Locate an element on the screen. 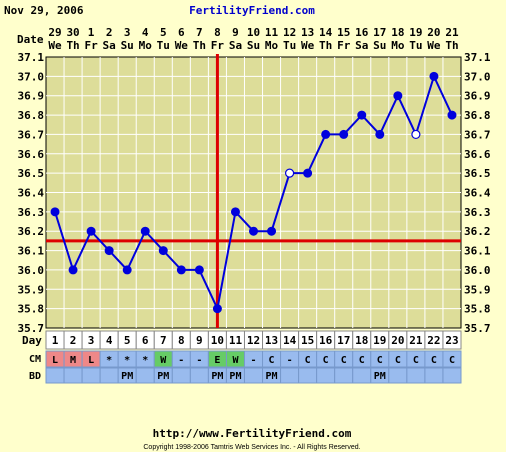 This screenshot has width=506, height=452. cm-row-label: CM is located at coordinates (35, 359).